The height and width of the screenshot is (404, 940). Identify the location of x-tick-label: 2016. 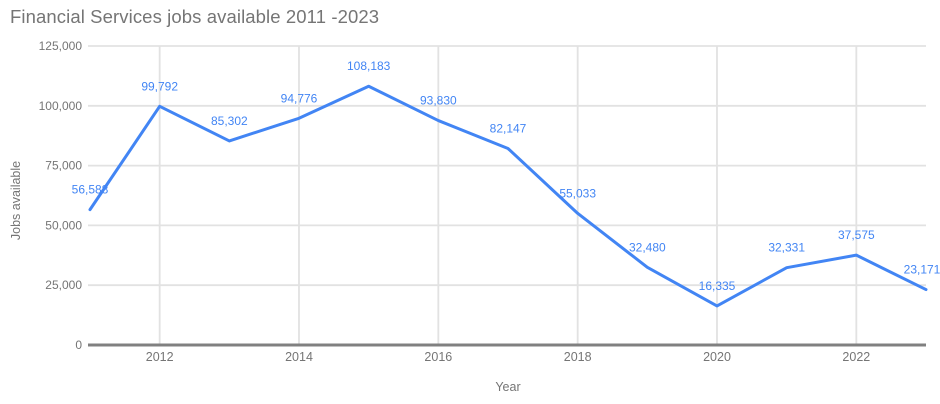
(438, 357).